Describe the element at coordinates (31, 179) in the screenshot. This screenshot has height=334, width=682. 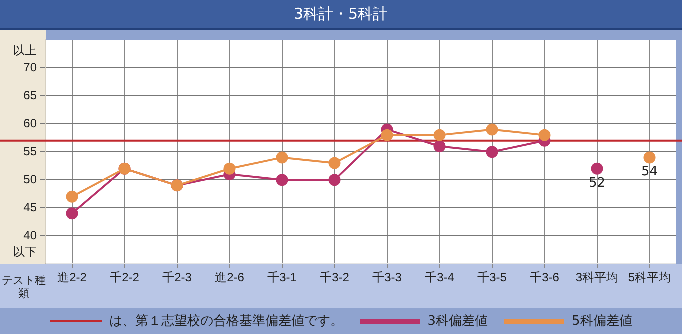
I see `y-tick-label: 50` at that location.